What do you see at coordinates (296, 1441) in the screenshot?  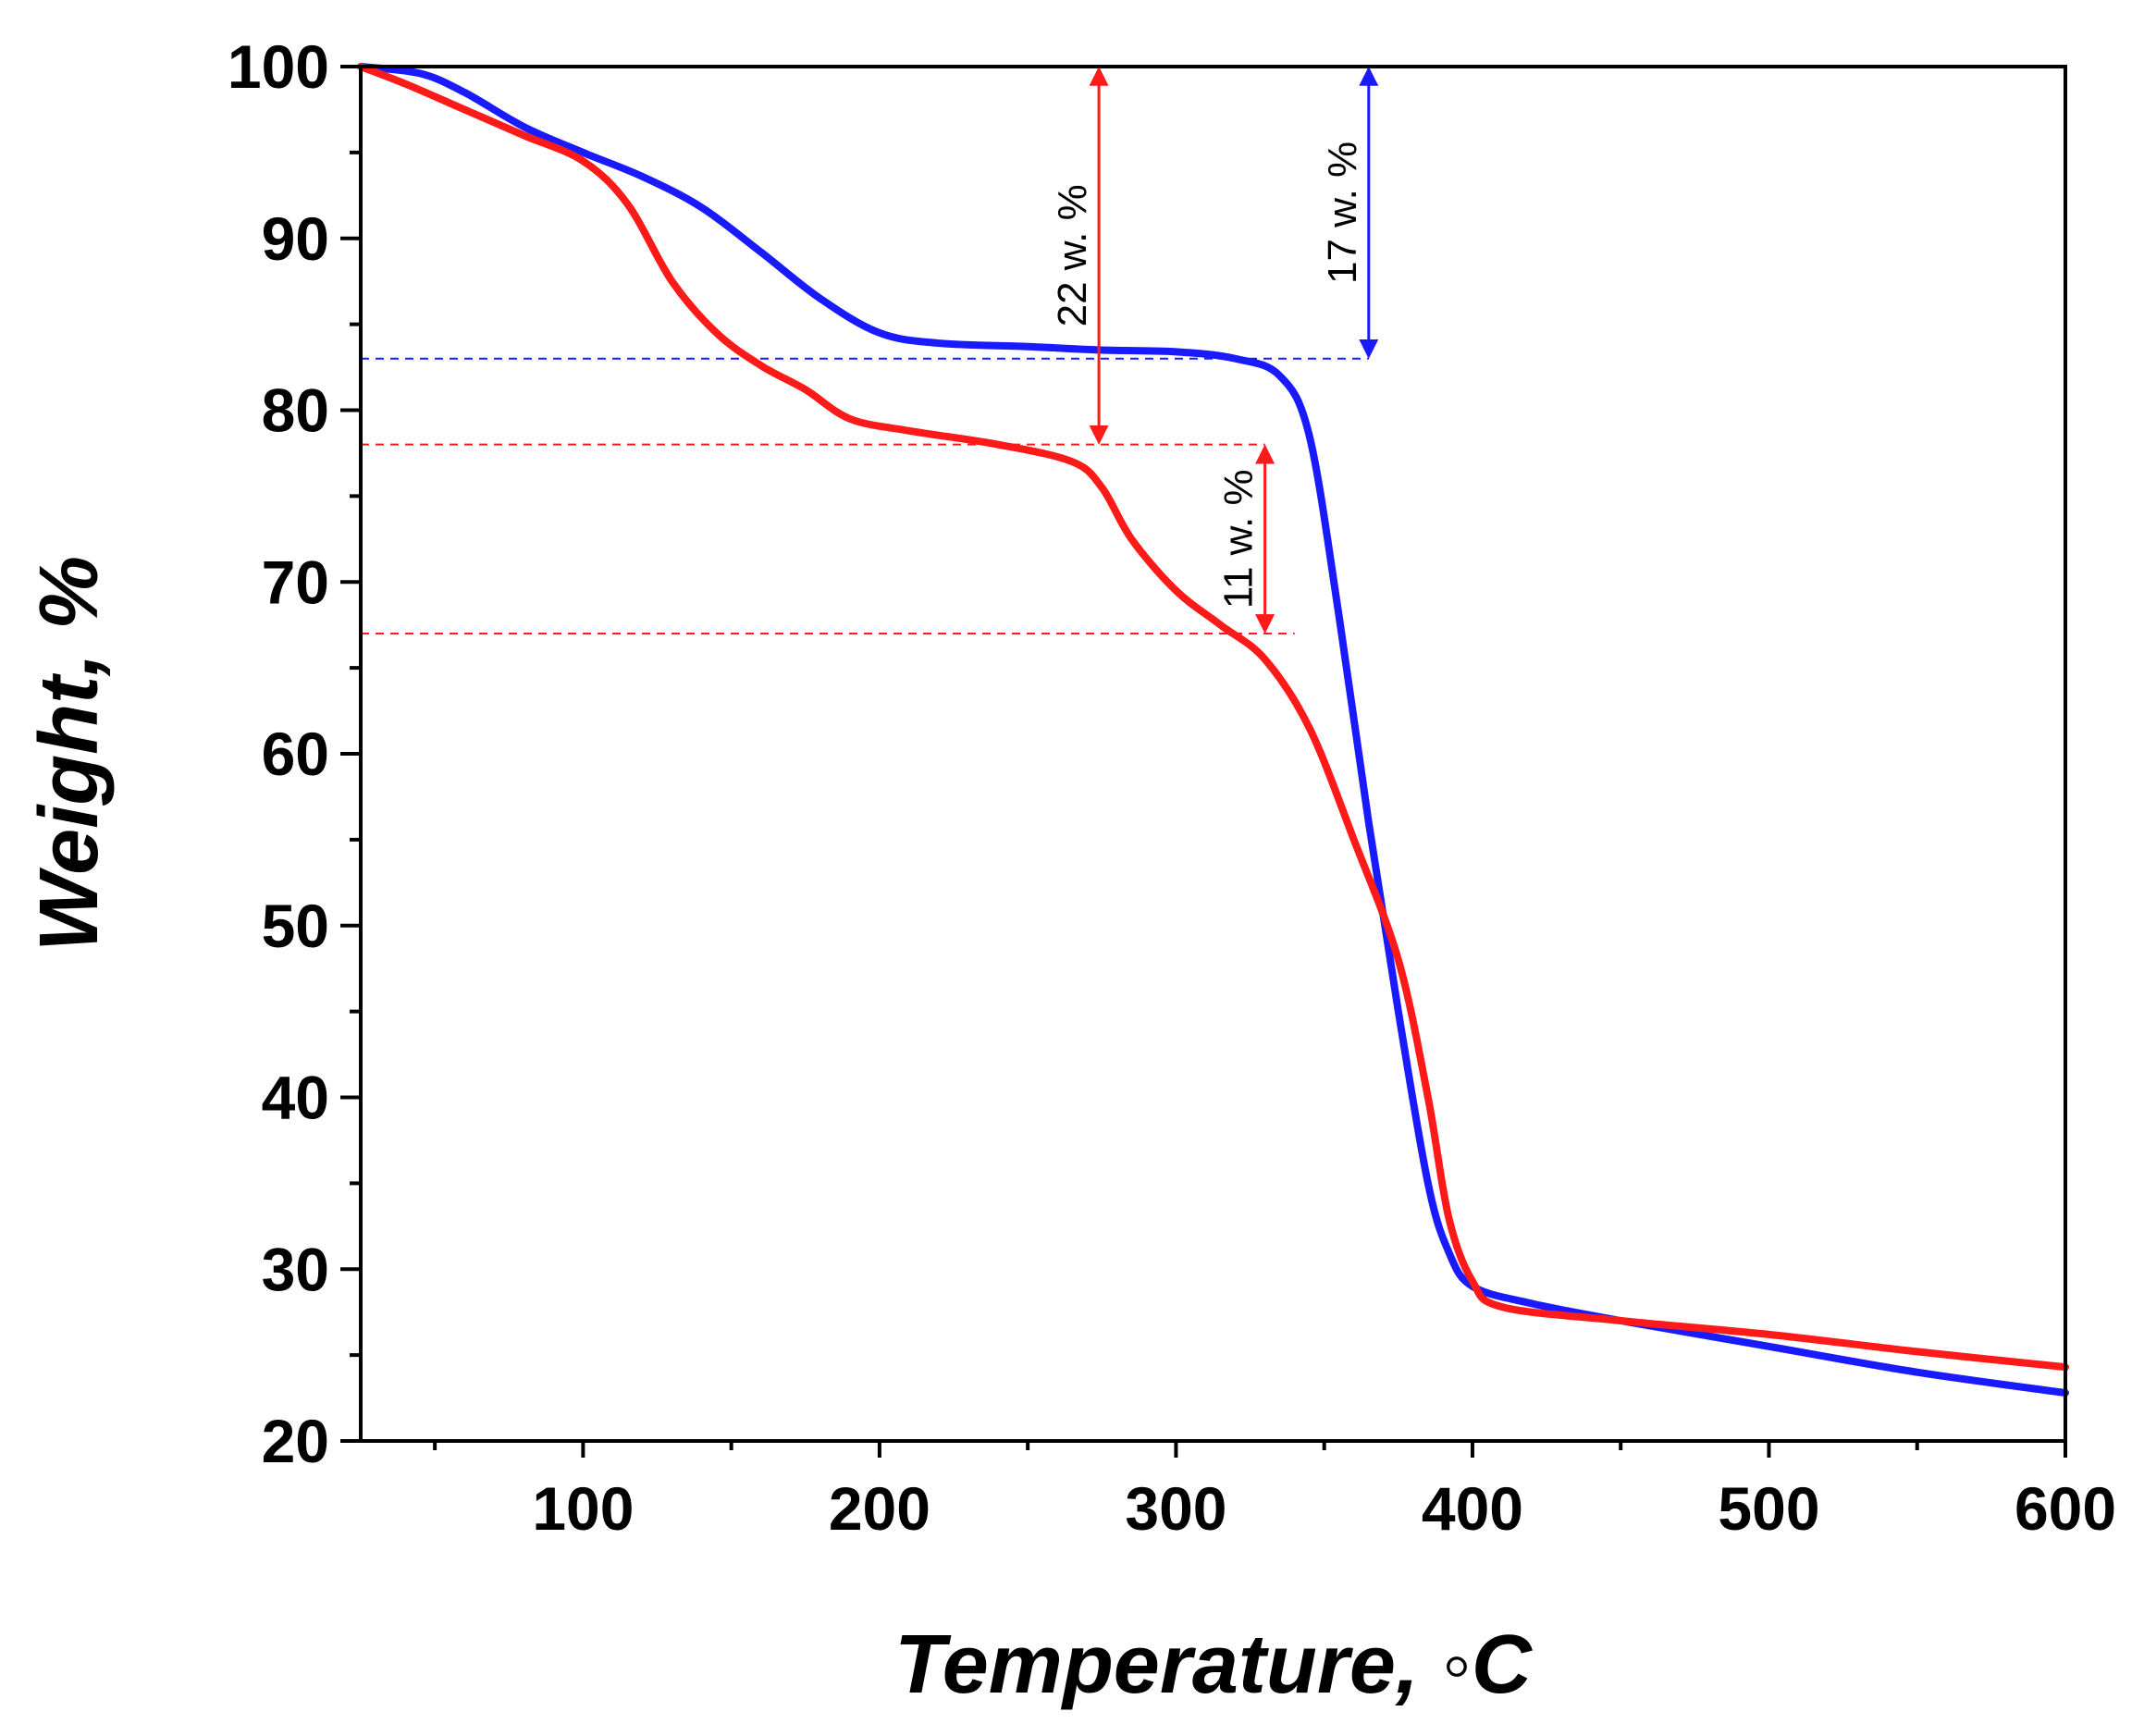 I see `y-tick-label: 20` at bounding box center [296, 1441].